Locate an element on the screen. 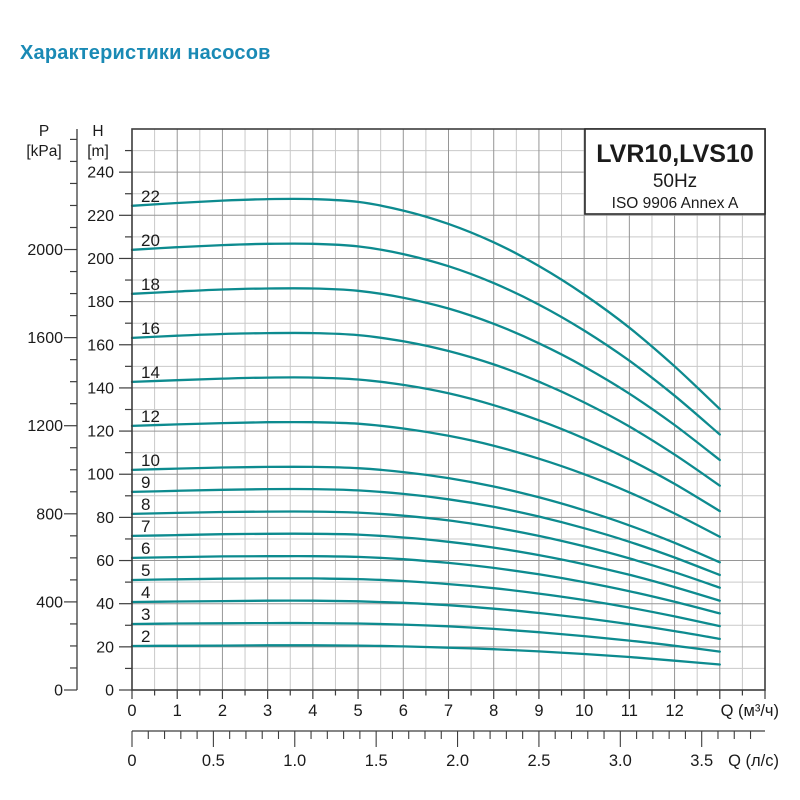 The image size is (800, 800). head-tick-label: 220 is located at coordinates (100, 216).